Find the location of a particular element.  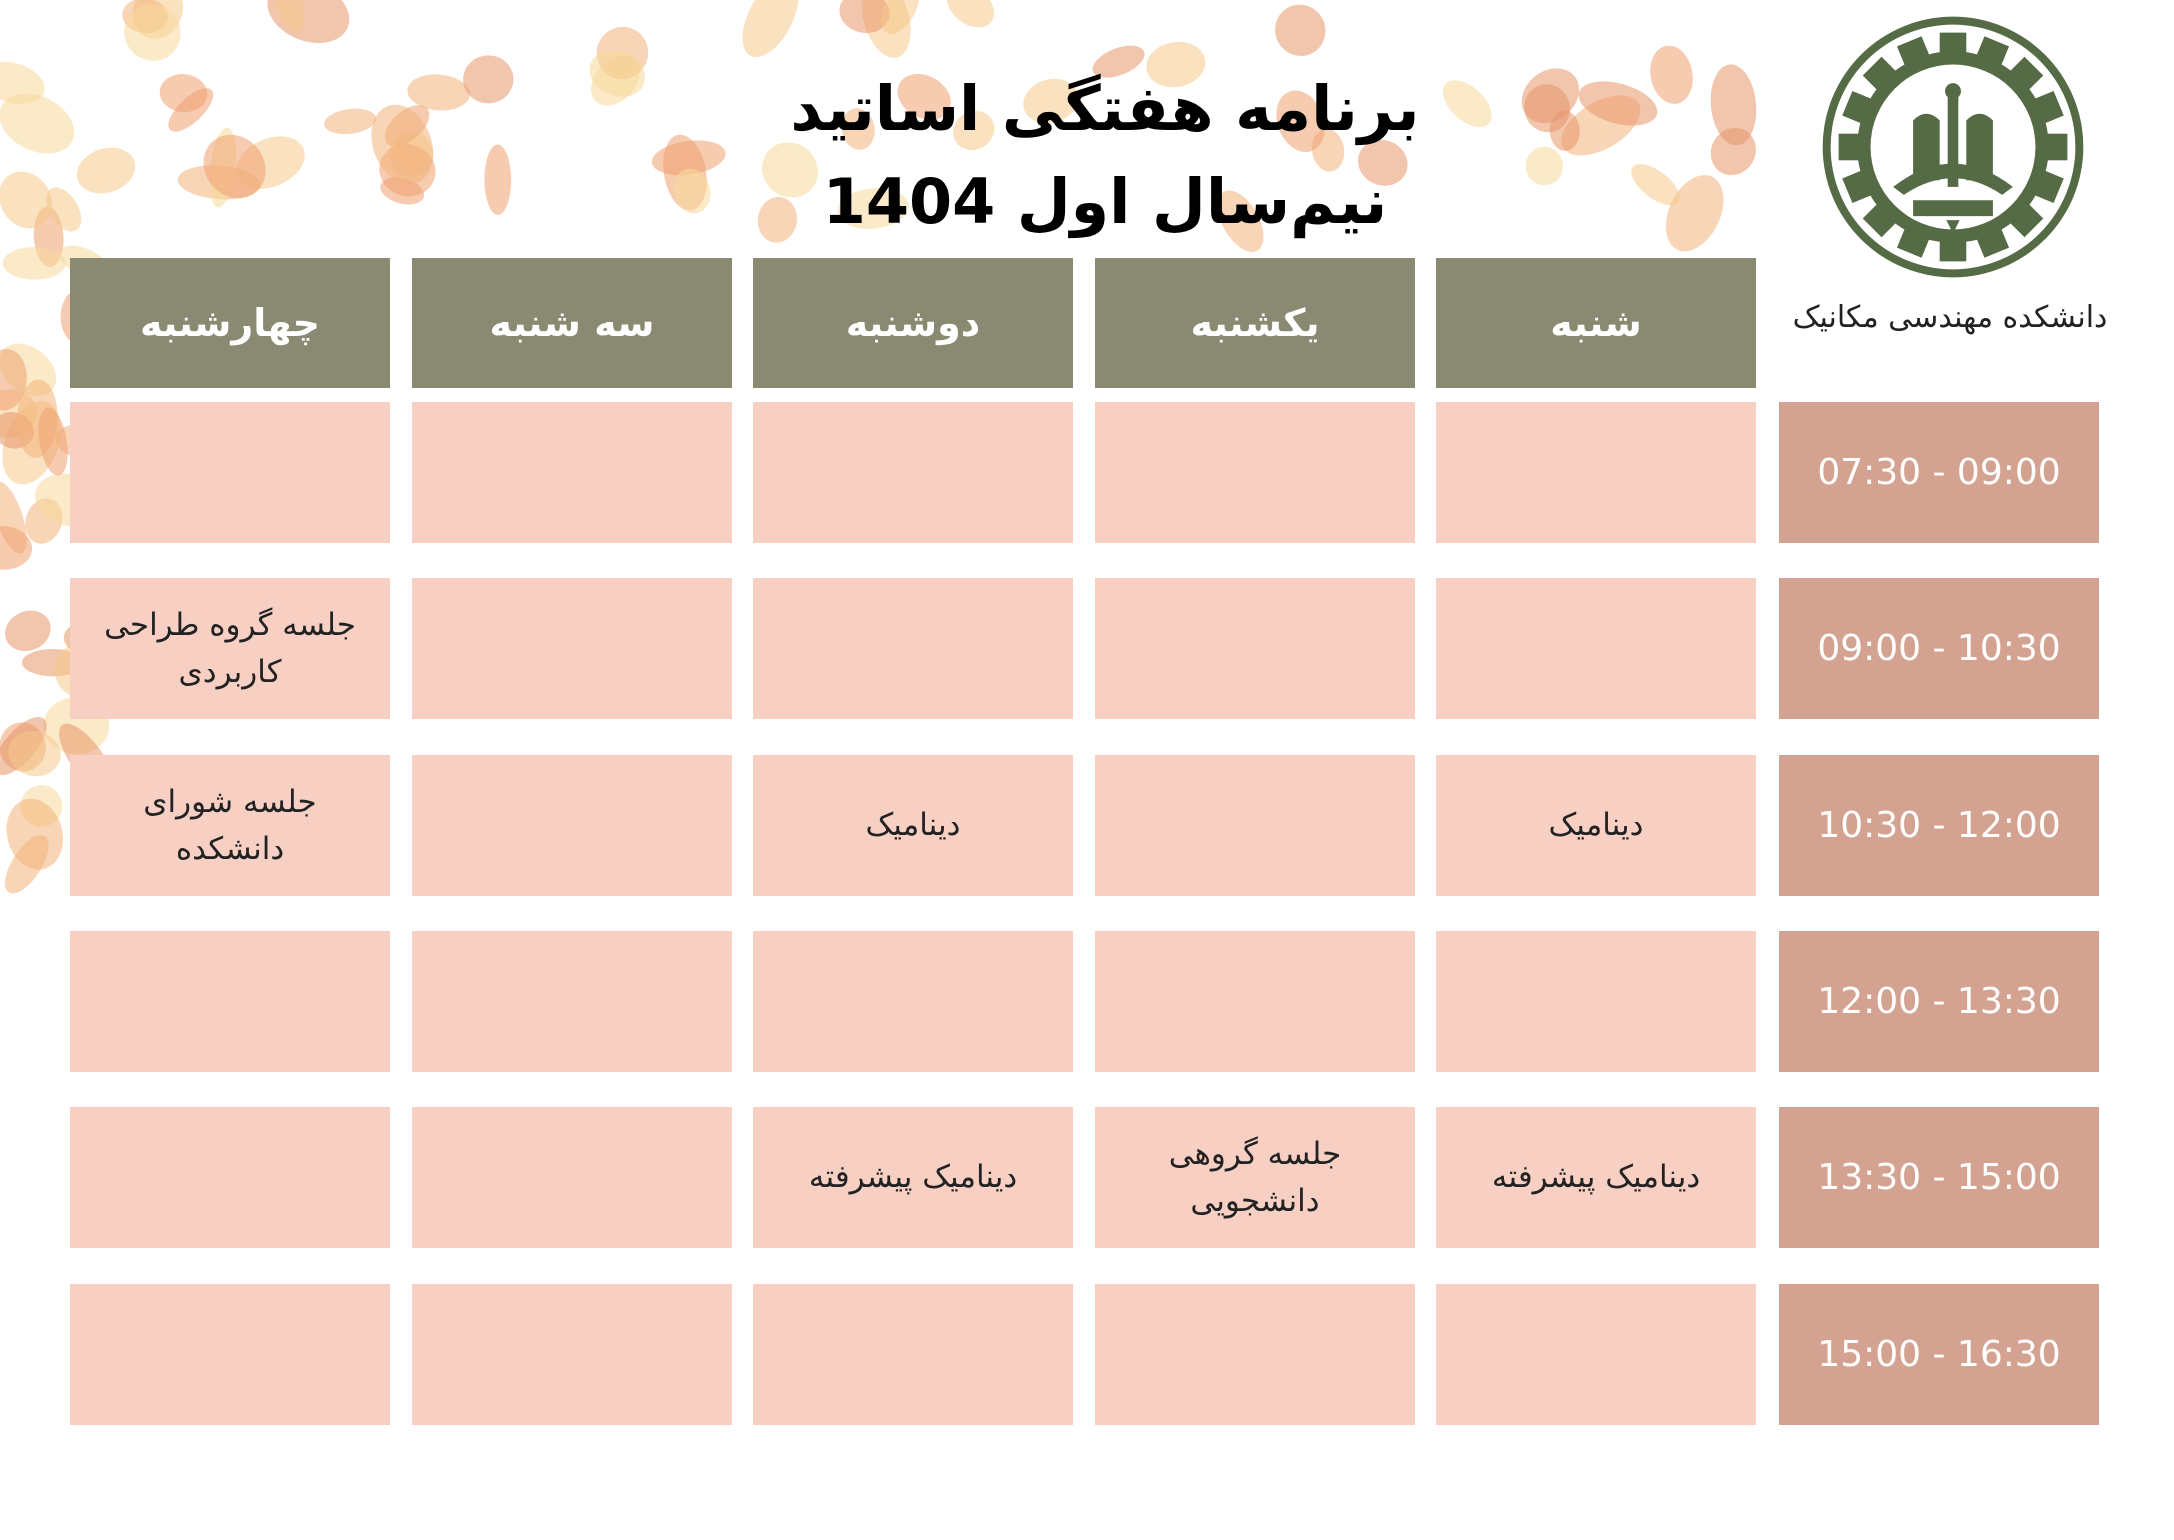

time-slot-label: 07:30 - 09:00 is located at coordinates (1939, 472).